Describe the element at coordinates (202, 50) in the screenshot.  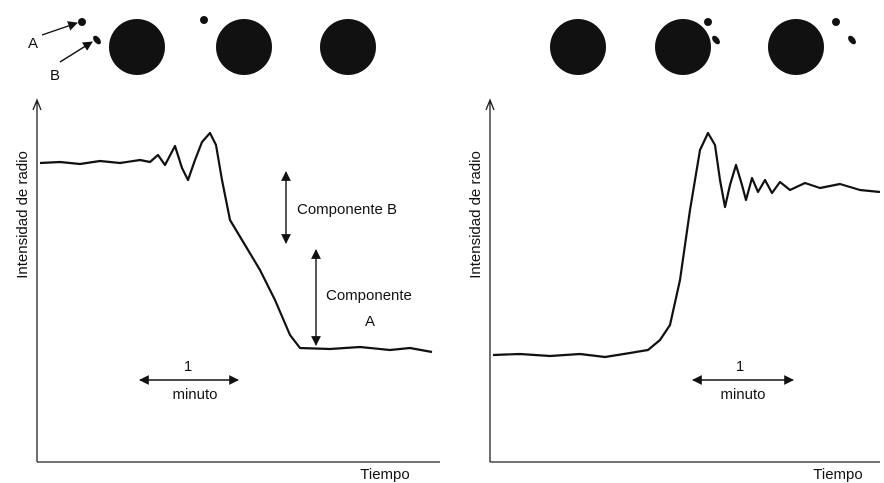
I see `moon-sequence-left: A B` at that location.